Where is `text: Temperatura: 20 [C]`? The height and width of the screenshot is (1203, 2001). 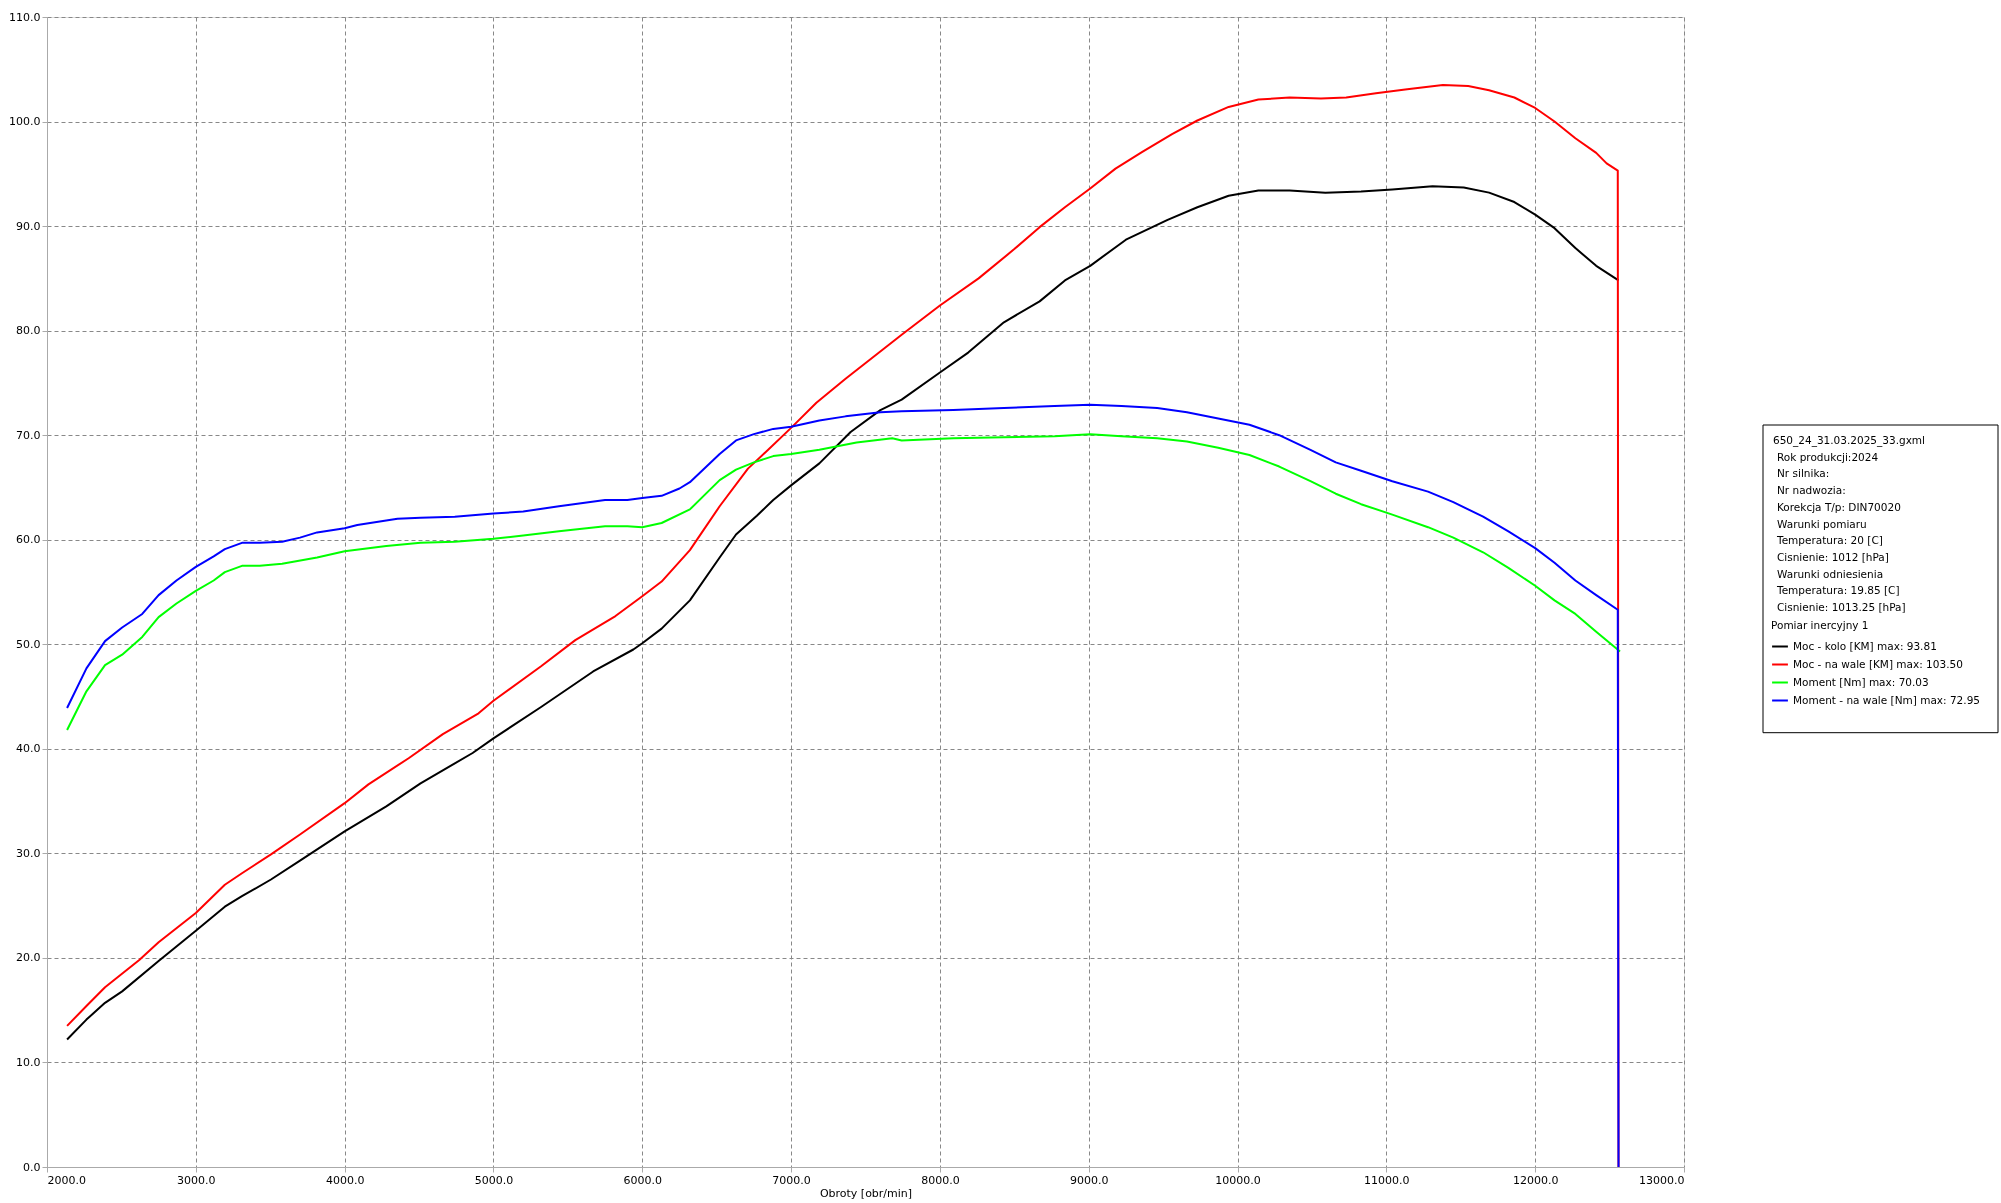
text: Temperatura: 20 [C] is located at coordinates (1829, 540).